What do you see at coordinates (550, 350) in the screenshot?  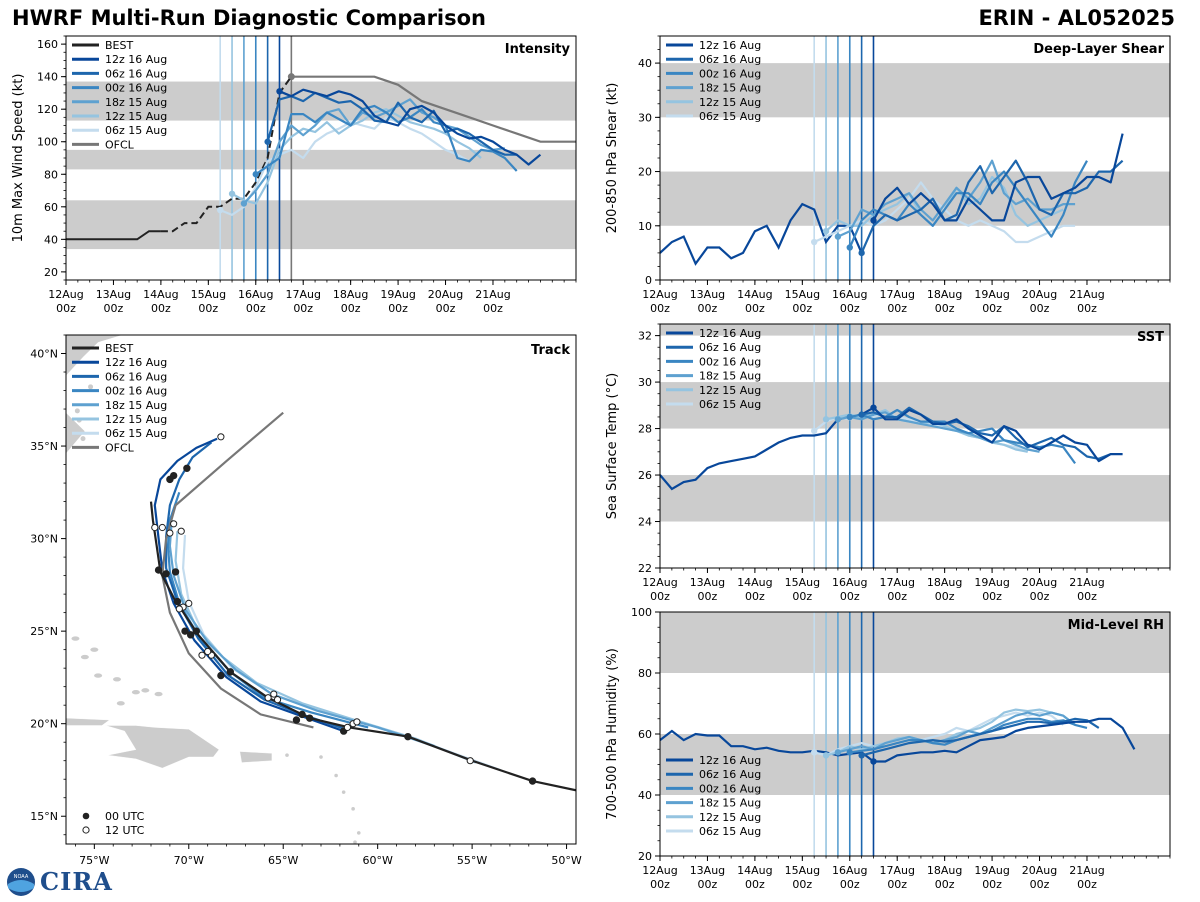 I see `panel-label: Track` at bounding box center [550, 350].